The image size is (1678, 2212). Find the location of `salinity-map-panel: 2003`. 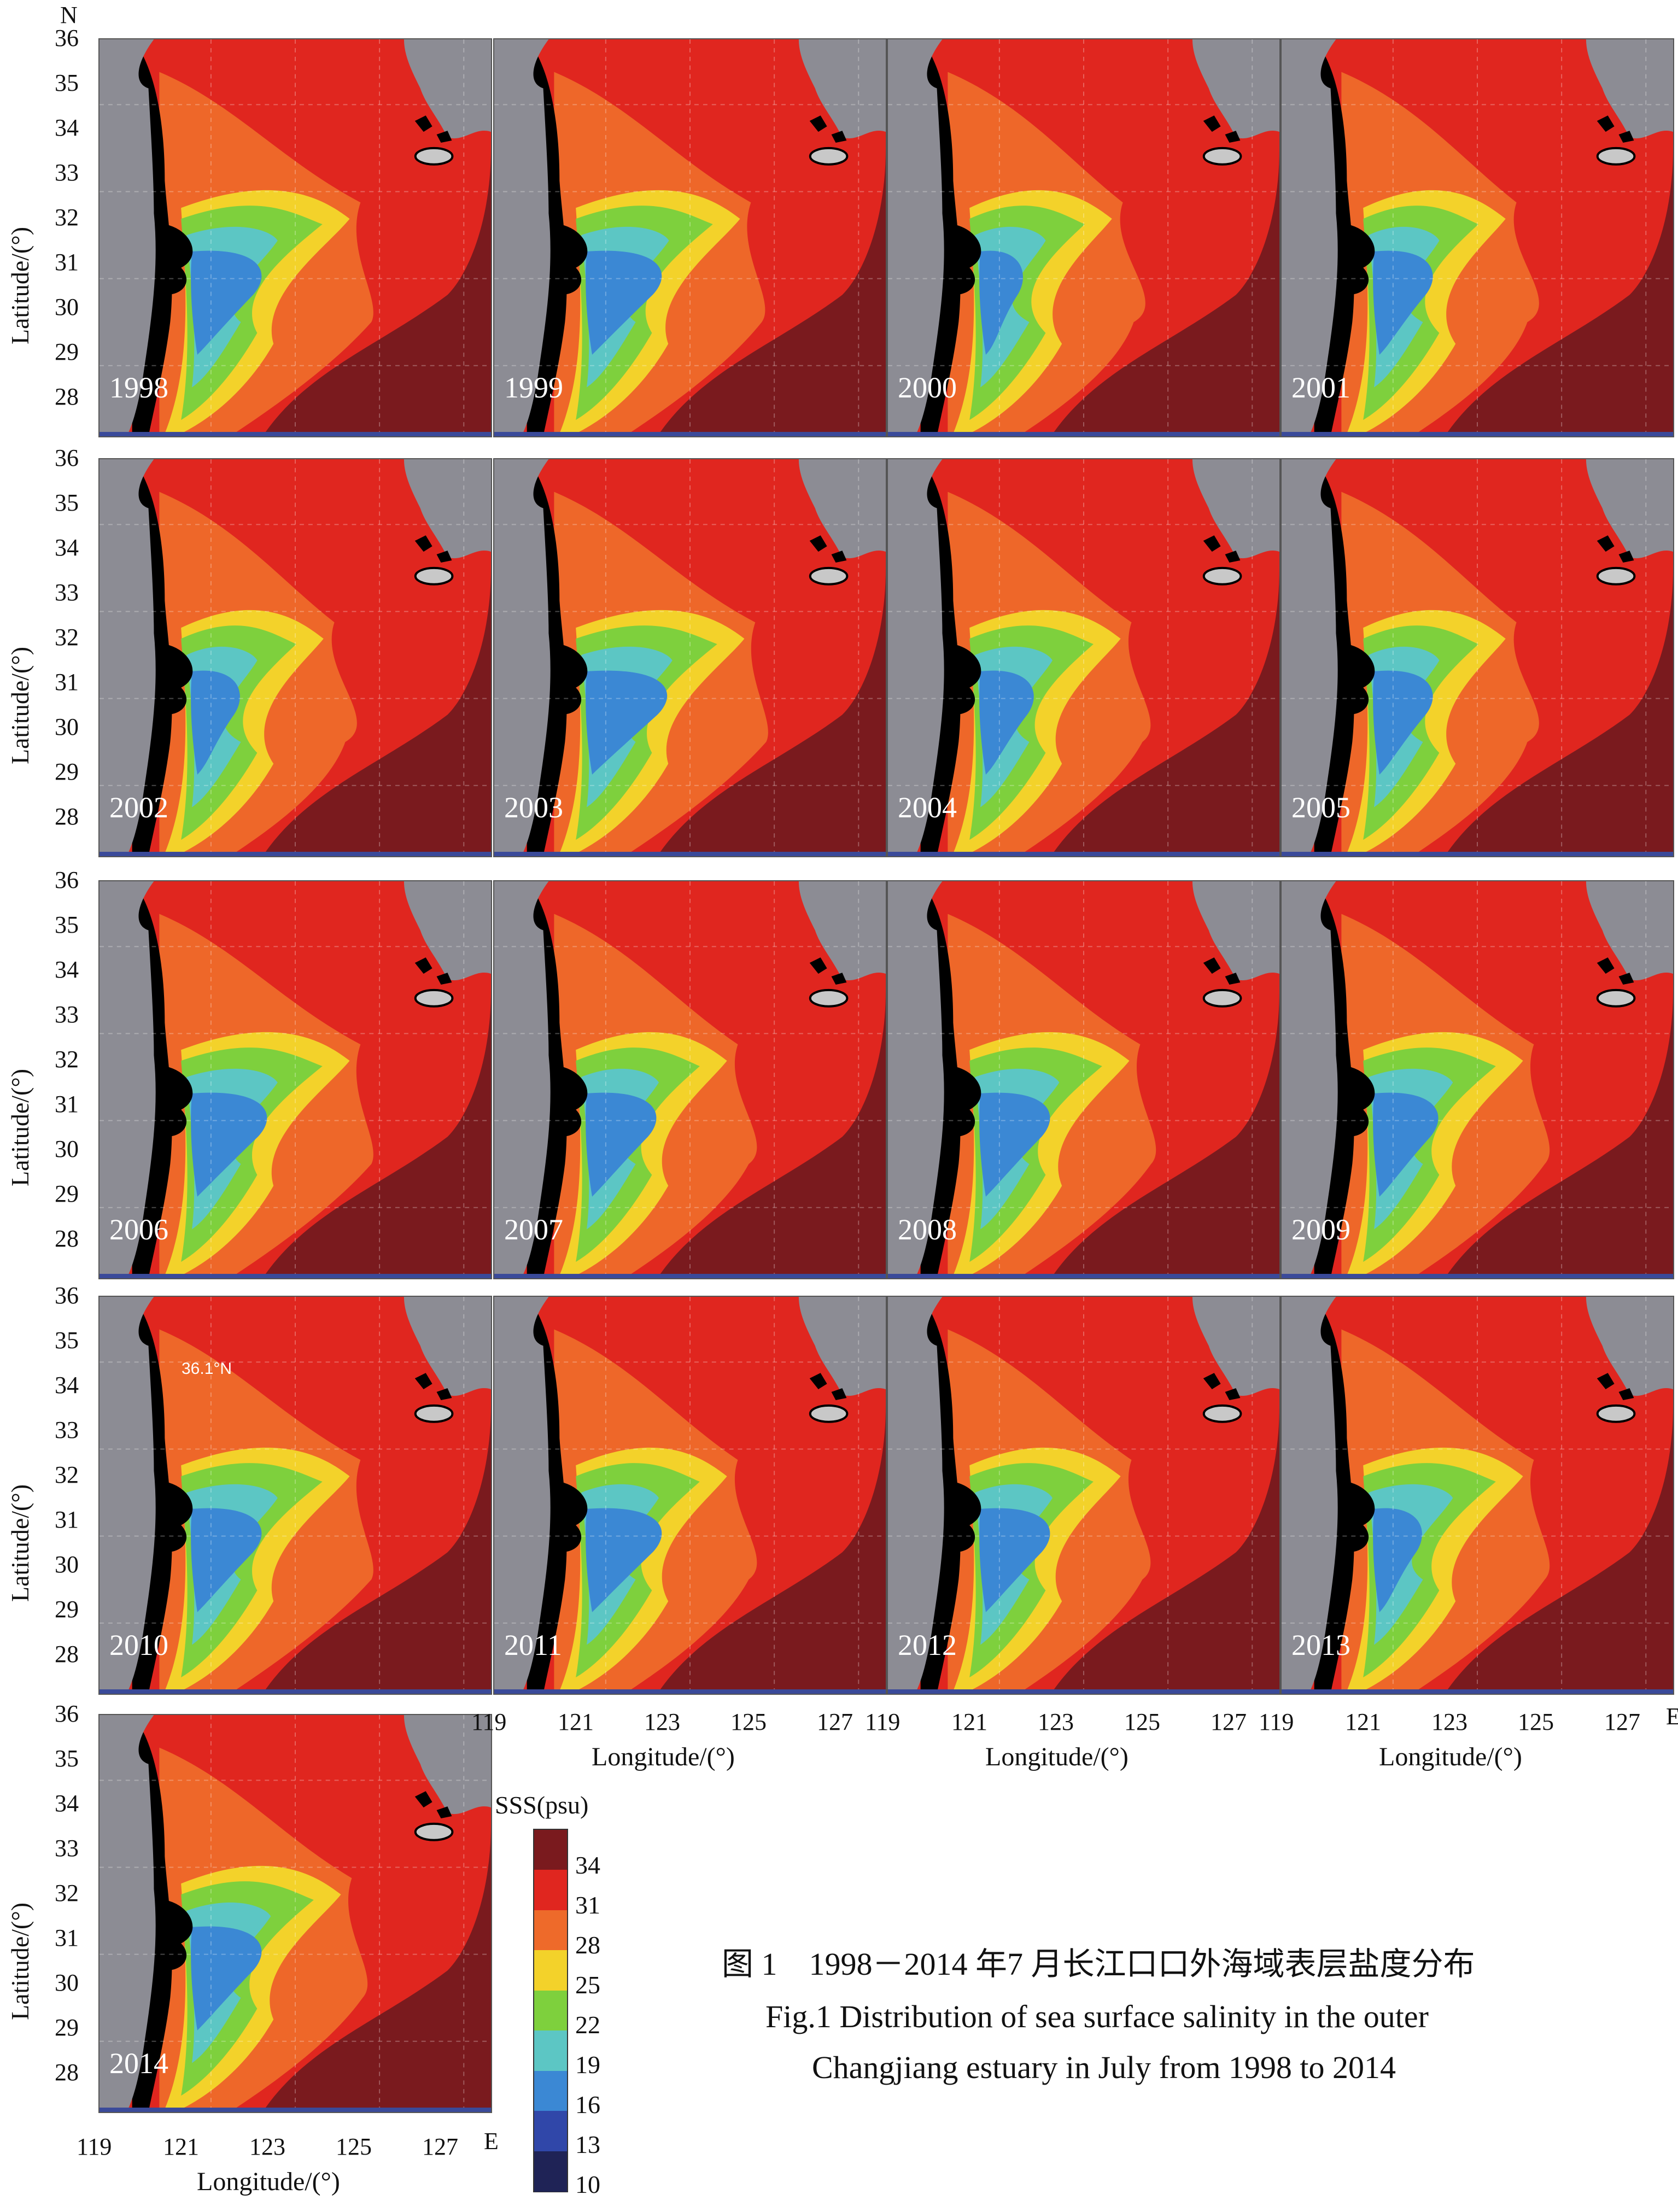

salinity-map-panel: 2003 is located at coordinates (690, 657).